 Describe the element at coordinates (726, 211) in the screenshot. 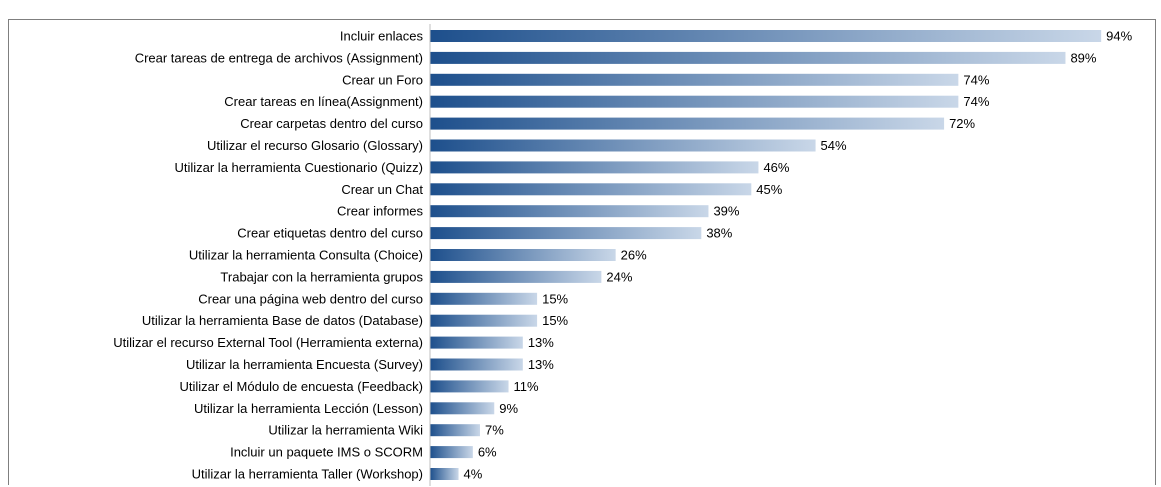

I see `value-label: 39%` at that location.